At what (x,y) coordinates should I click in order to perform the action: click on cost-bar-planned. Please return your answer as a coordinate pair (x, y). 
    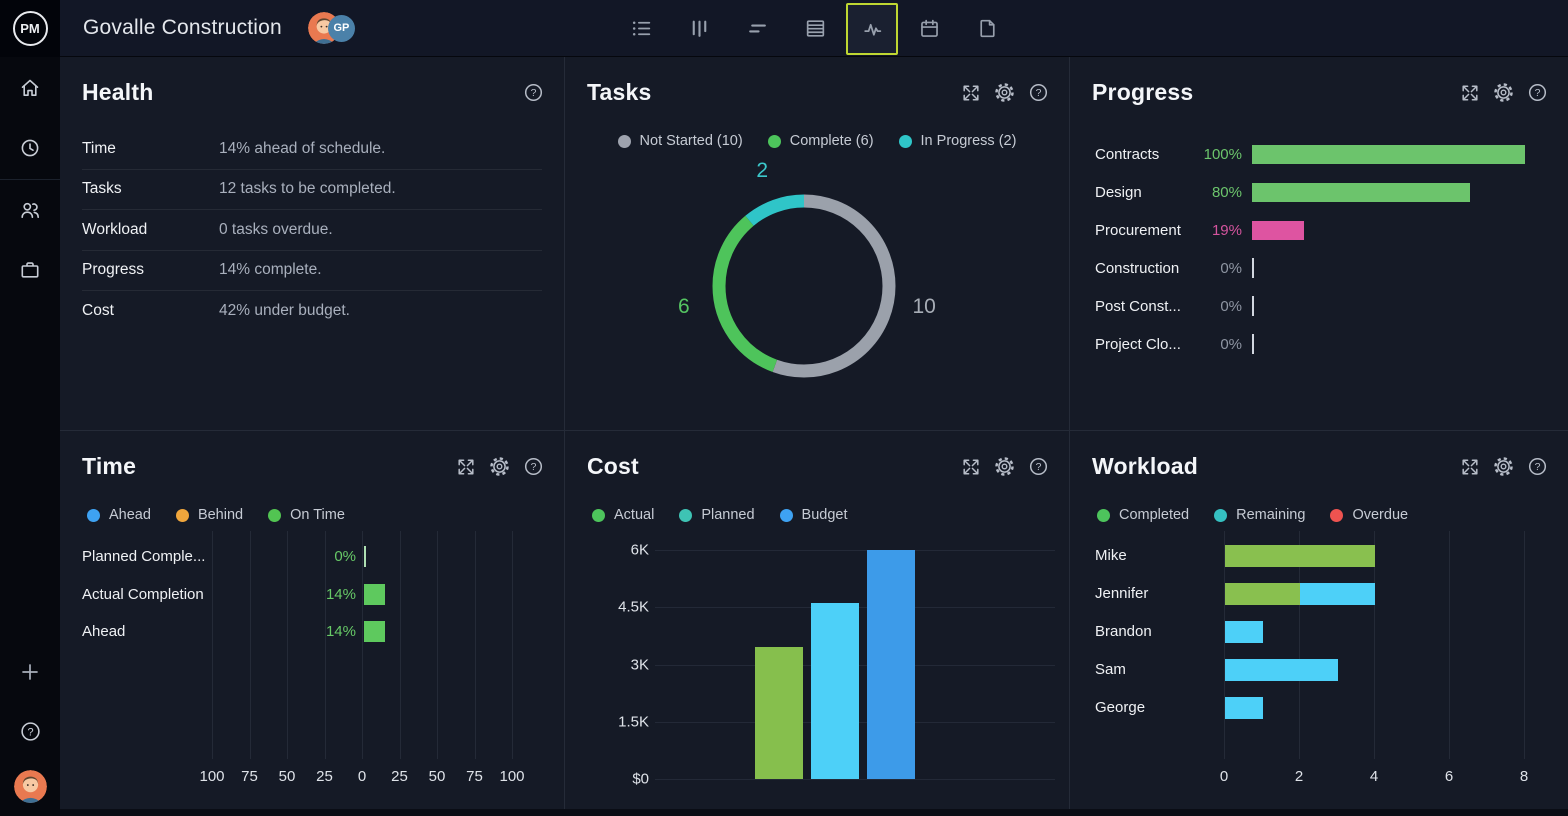
    Looking at the image, I should click on (835, 691).